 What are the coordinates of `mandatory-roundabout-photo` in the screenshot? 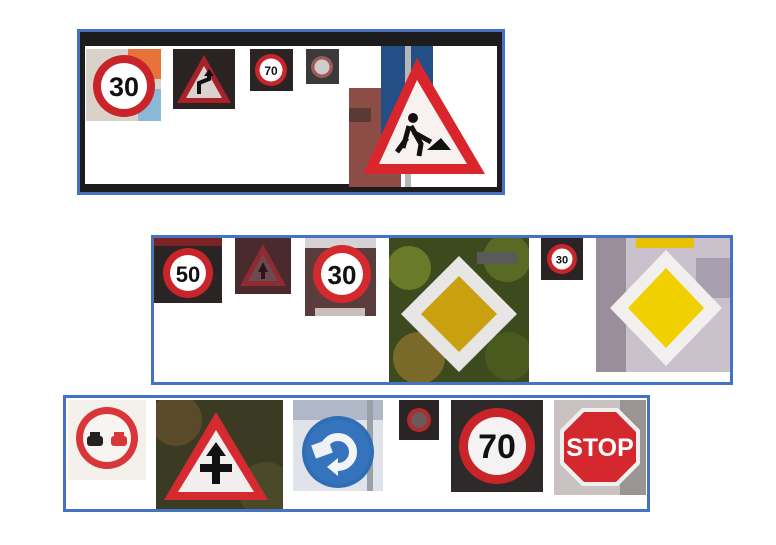 It's located at (338, 445).